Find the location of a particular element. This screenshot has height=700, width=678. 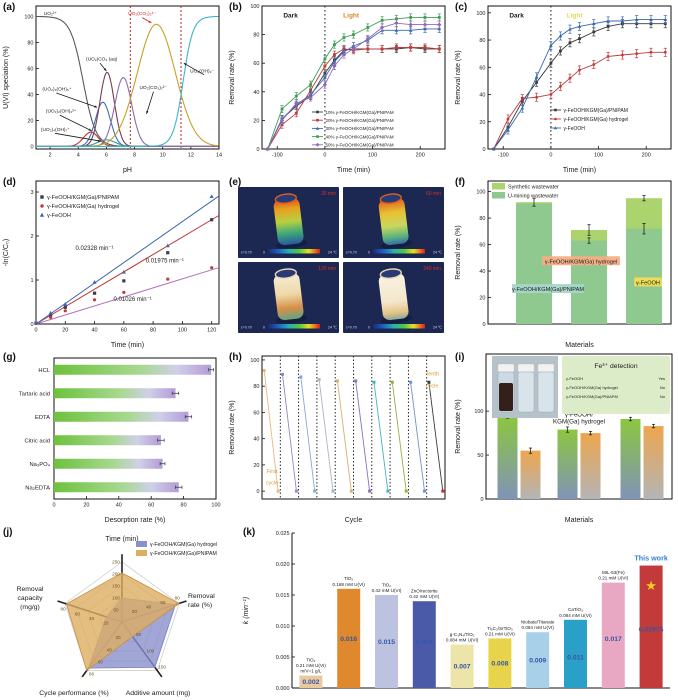

fe-detection-title: Fe³⁺ detection is located at coordinates (615, 366).